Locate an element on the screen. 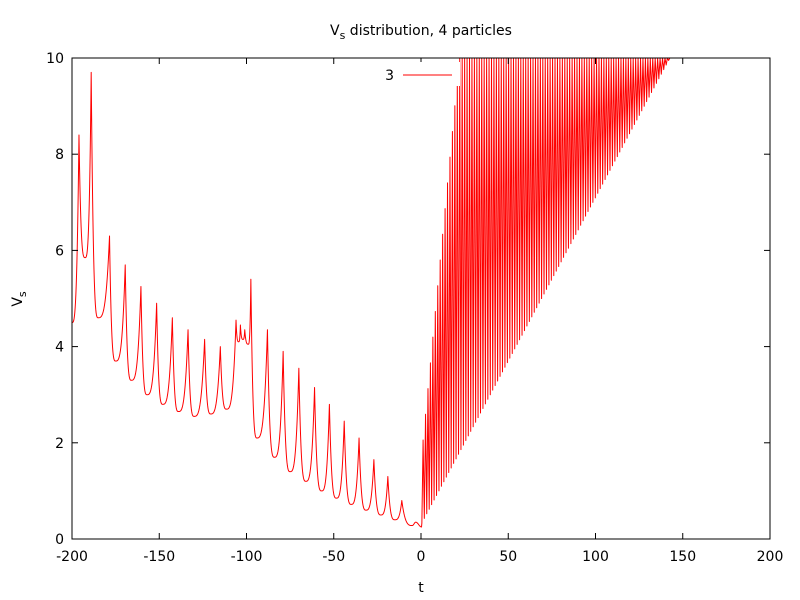  legend: 3 is located at coordinates (418, 74).